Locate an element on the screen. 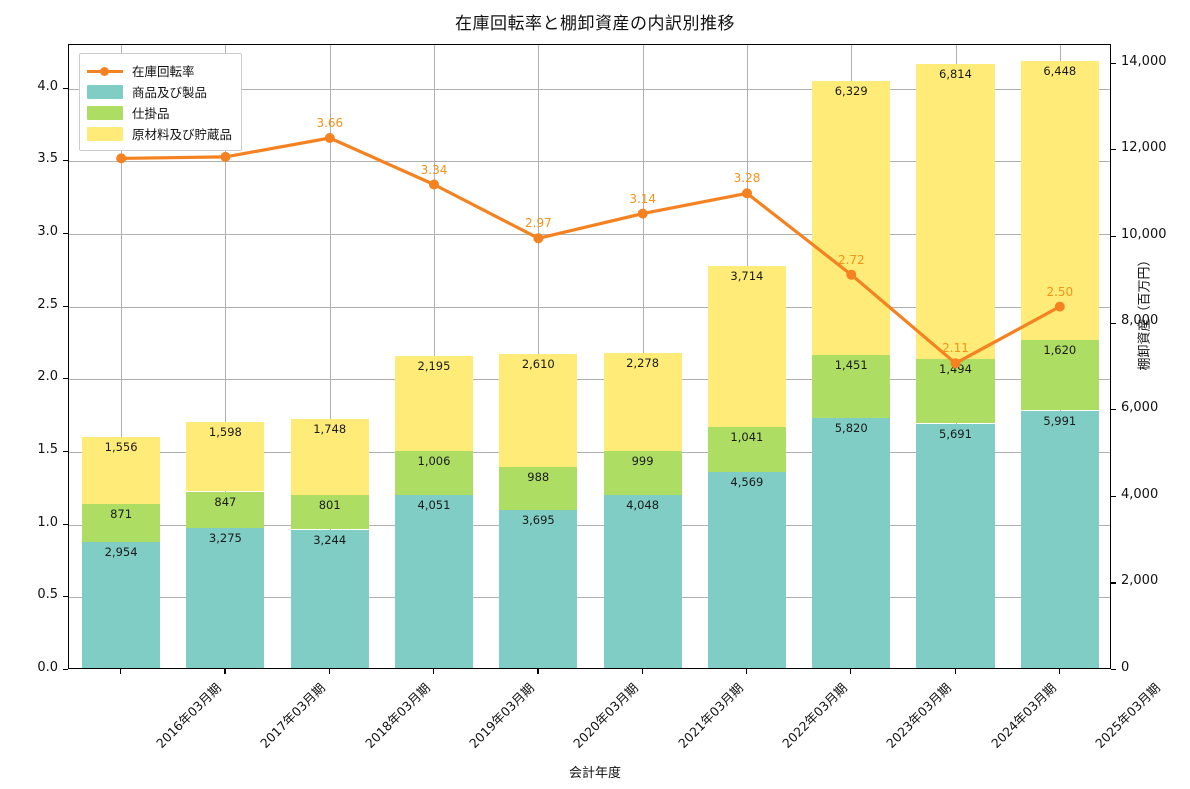 Image resolution: width=1190 pixels, height=789 pixels. line-value-label: 3.28 is located at coordinates (747, 178).